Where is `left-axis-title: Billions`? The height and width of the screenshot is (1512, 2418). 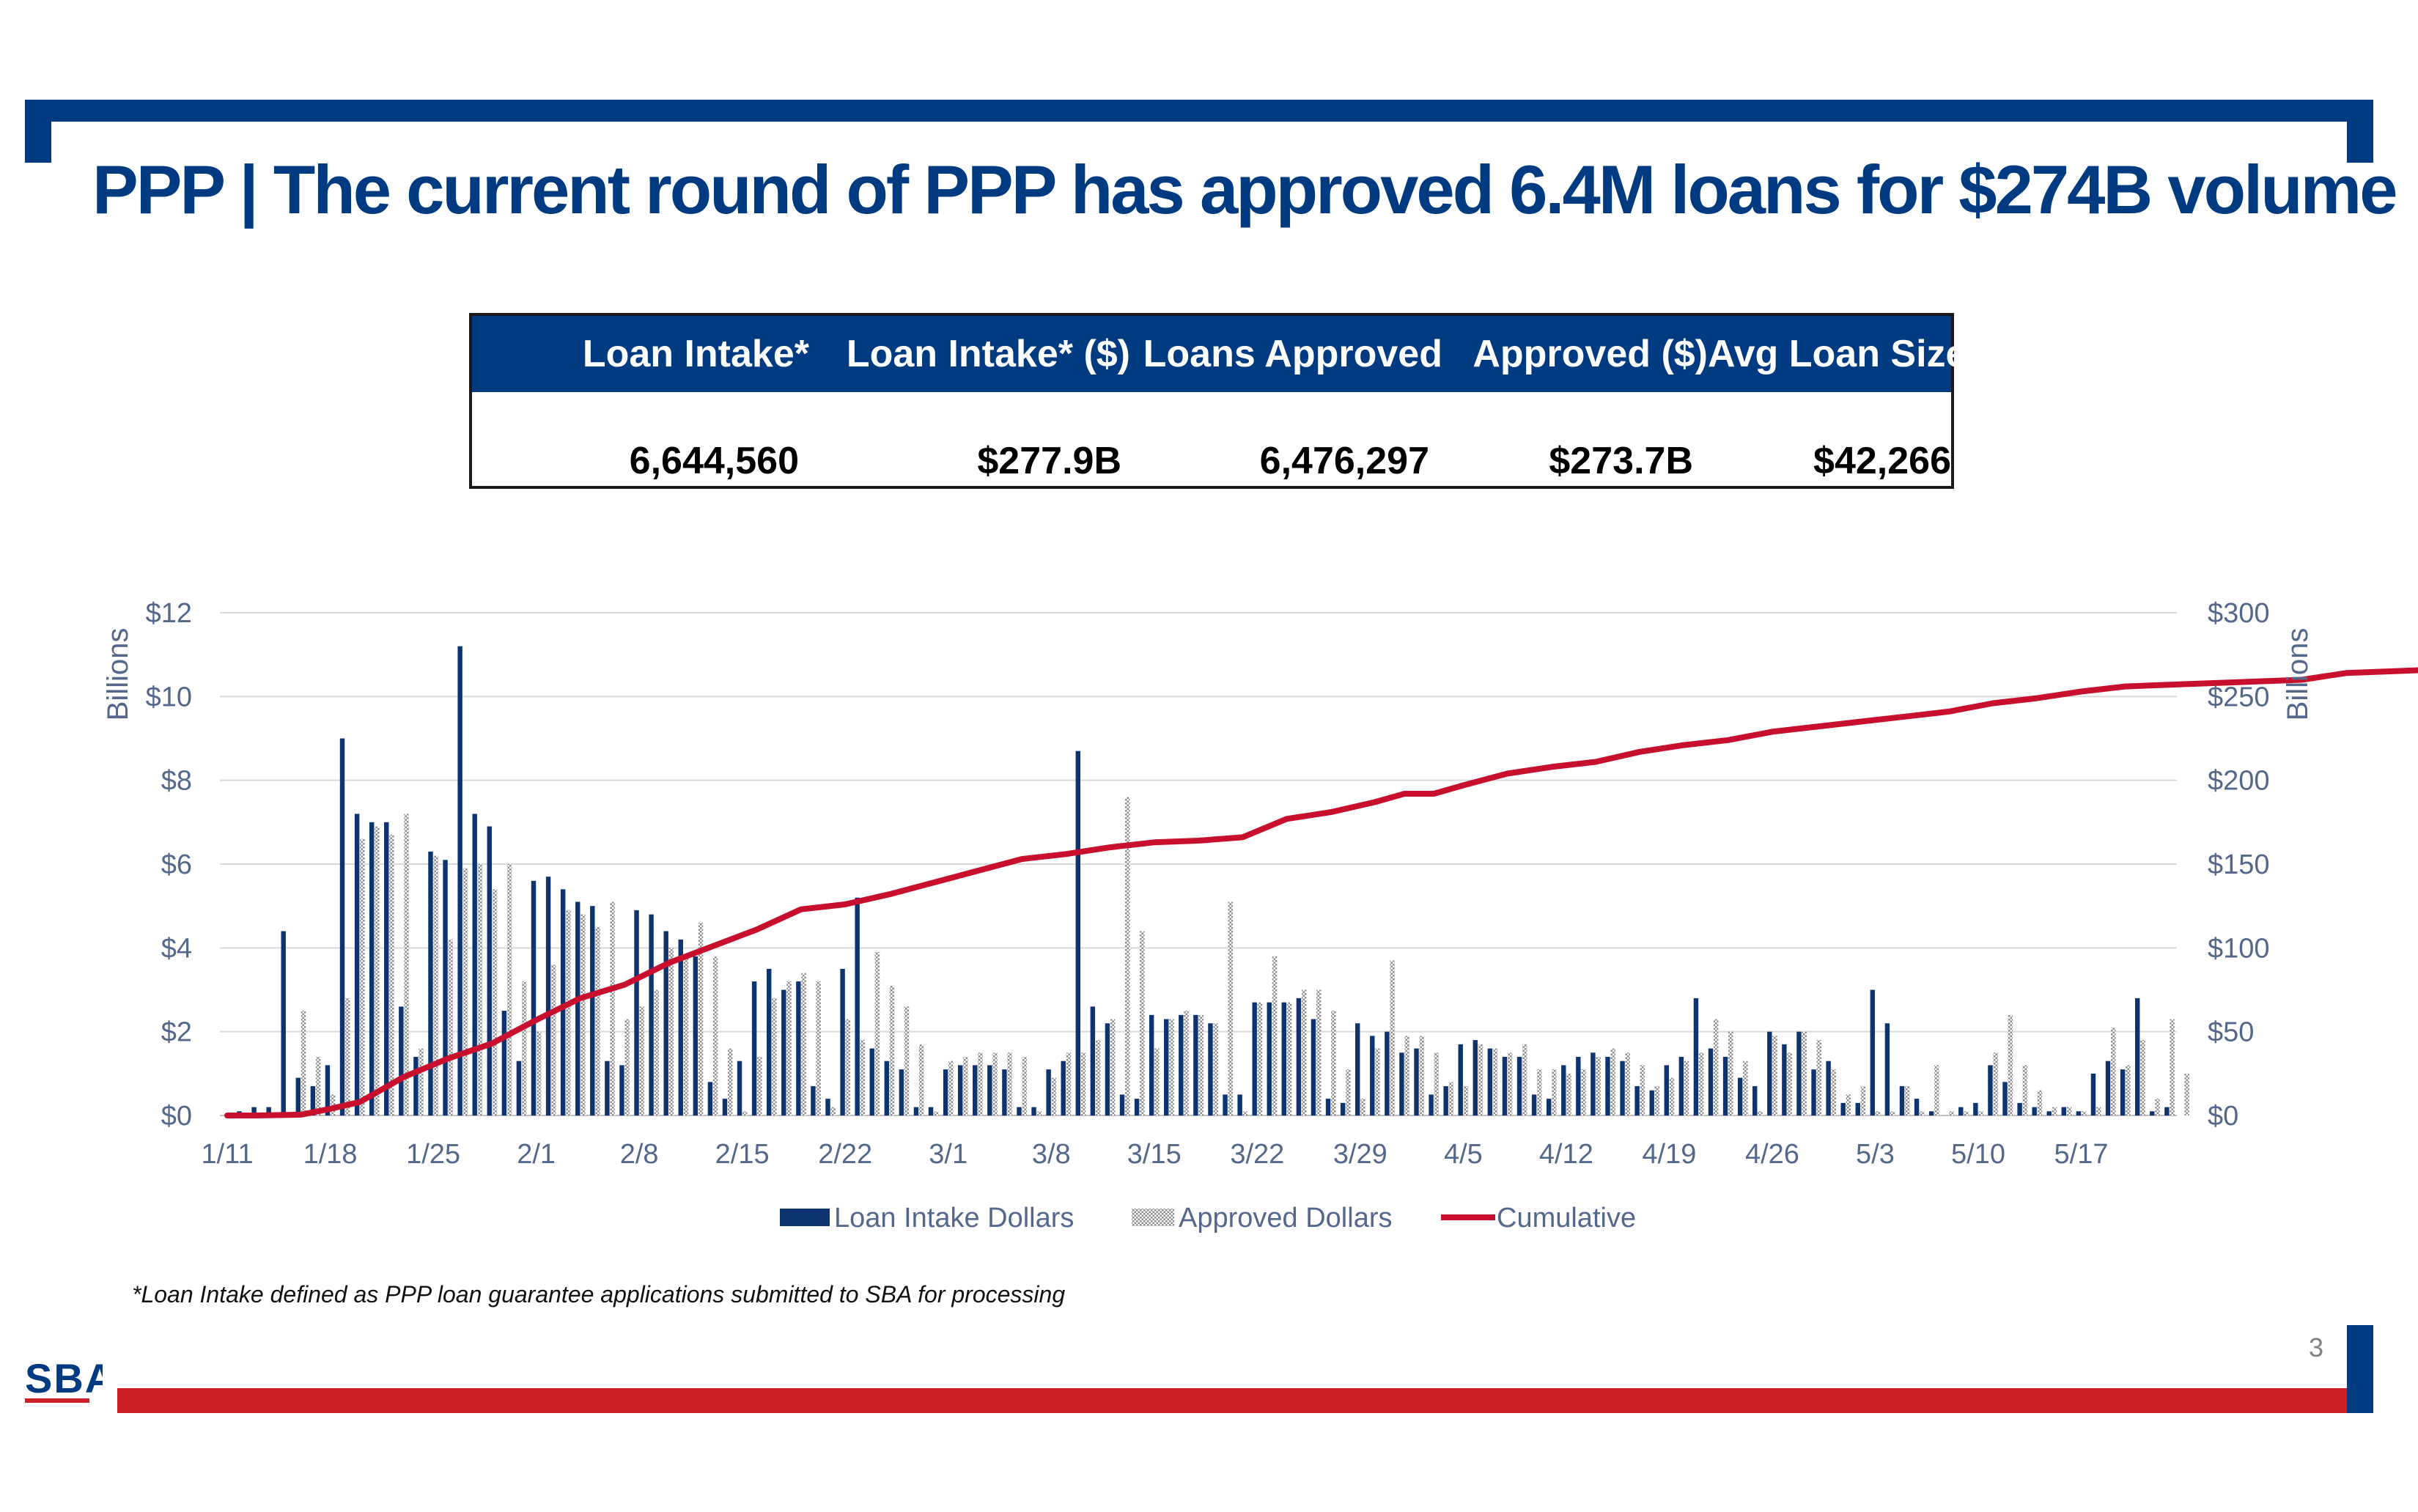
left-axis-title: Billions is located at coordinates (118, 674).